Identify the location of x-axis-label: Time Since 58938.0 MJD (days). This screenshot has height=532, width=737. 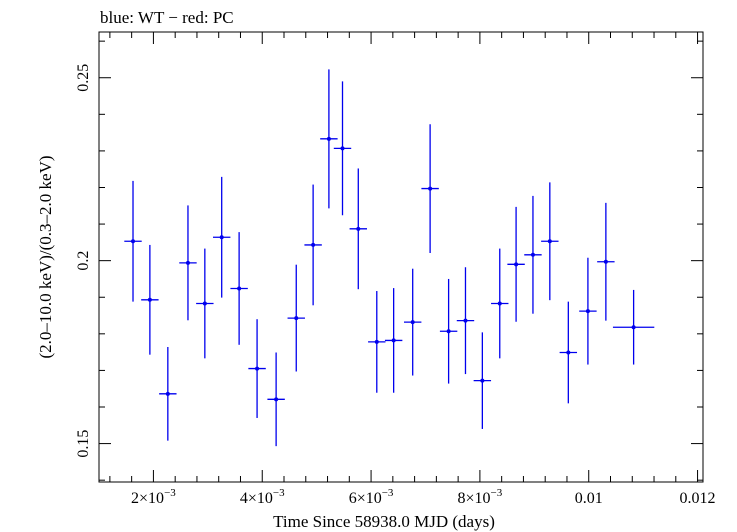
(384, 521).